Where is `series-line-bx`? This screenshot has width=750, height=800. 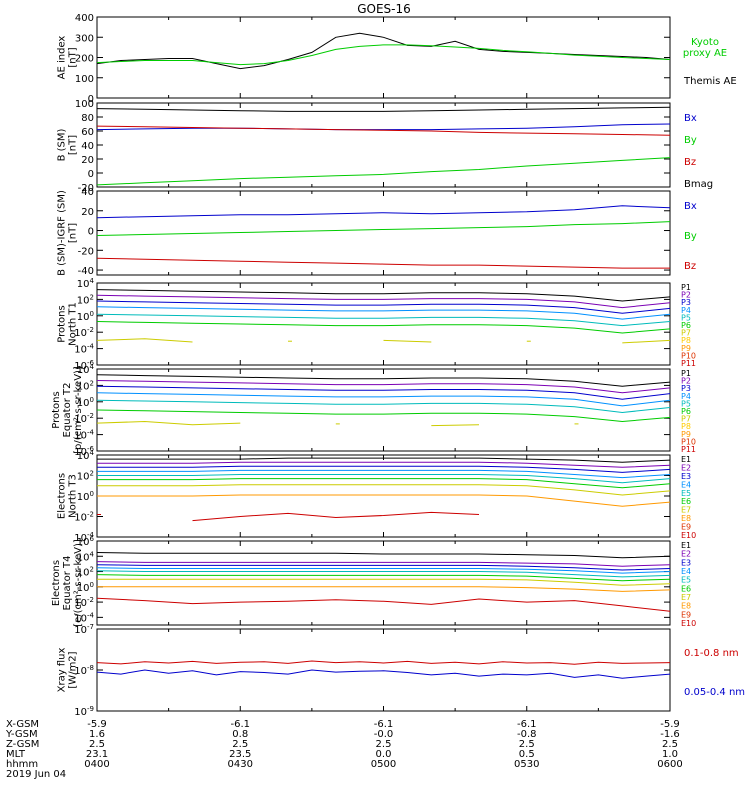 series-line-bx is located at coordinates (383, 127).